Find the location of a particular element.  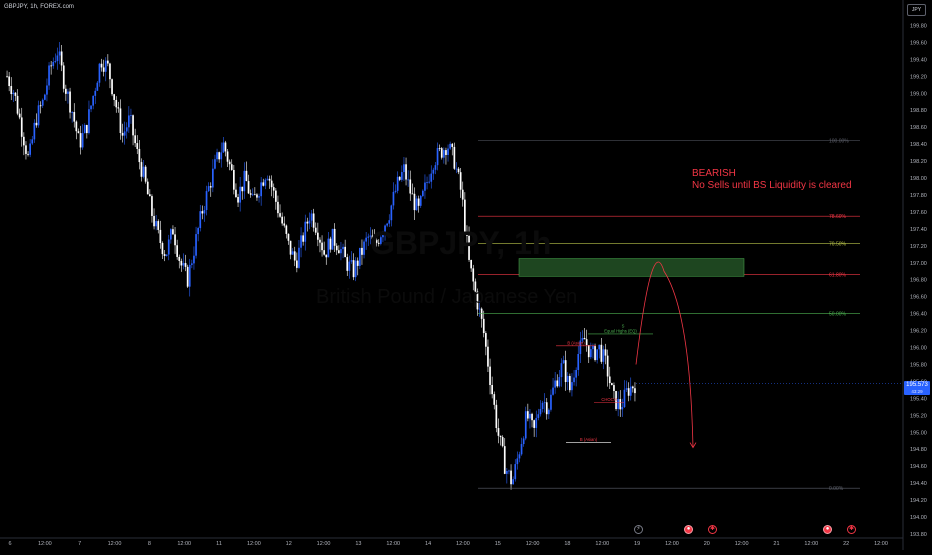

fib-level-label: 61.80% is located at coordinates (838, 276).